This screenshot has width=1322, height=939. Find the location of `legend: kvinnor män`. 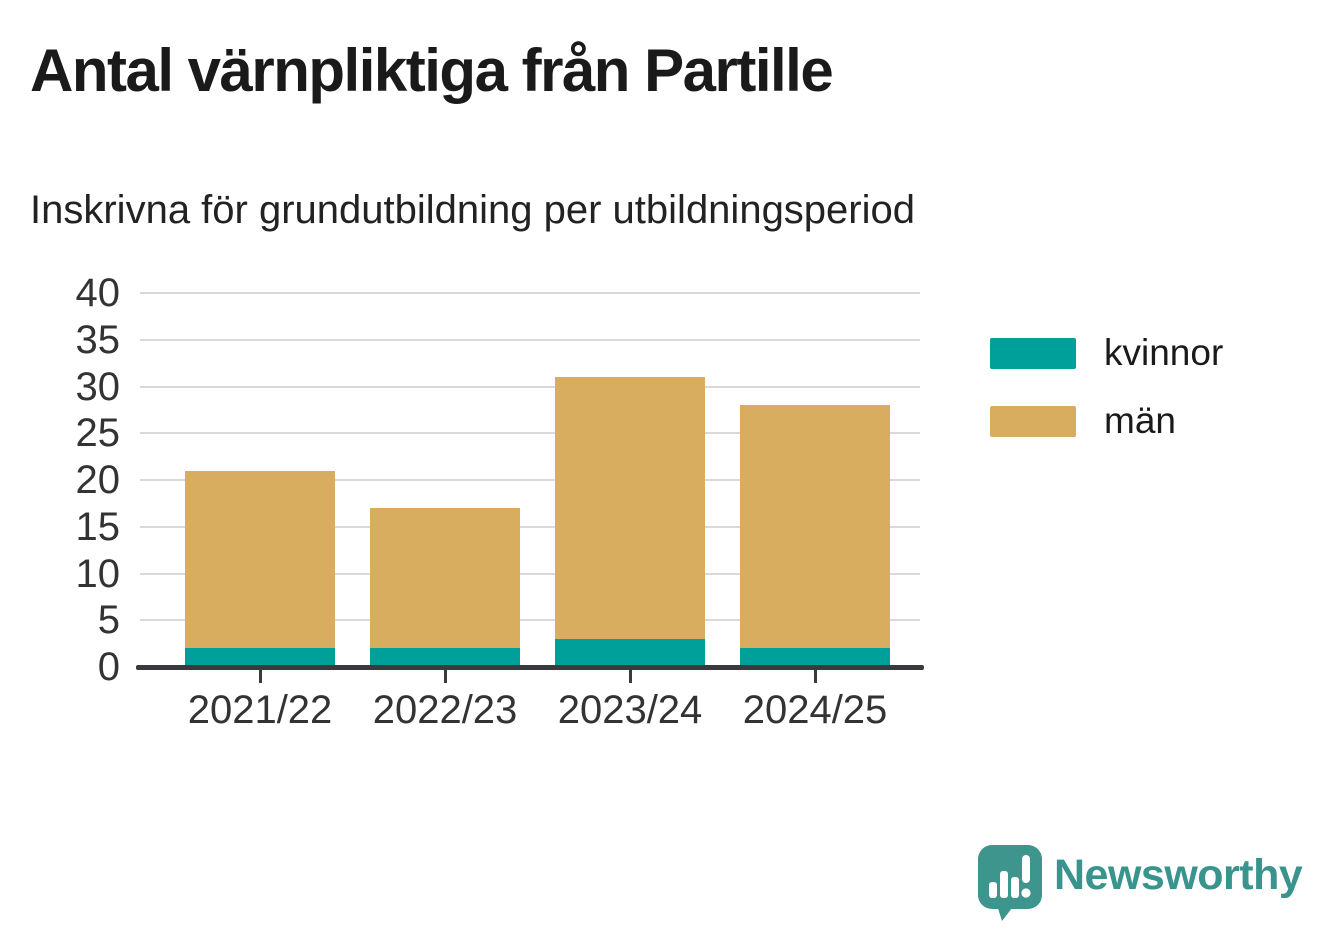

legend: kvinnor män is located at coordinates (1106, 400).